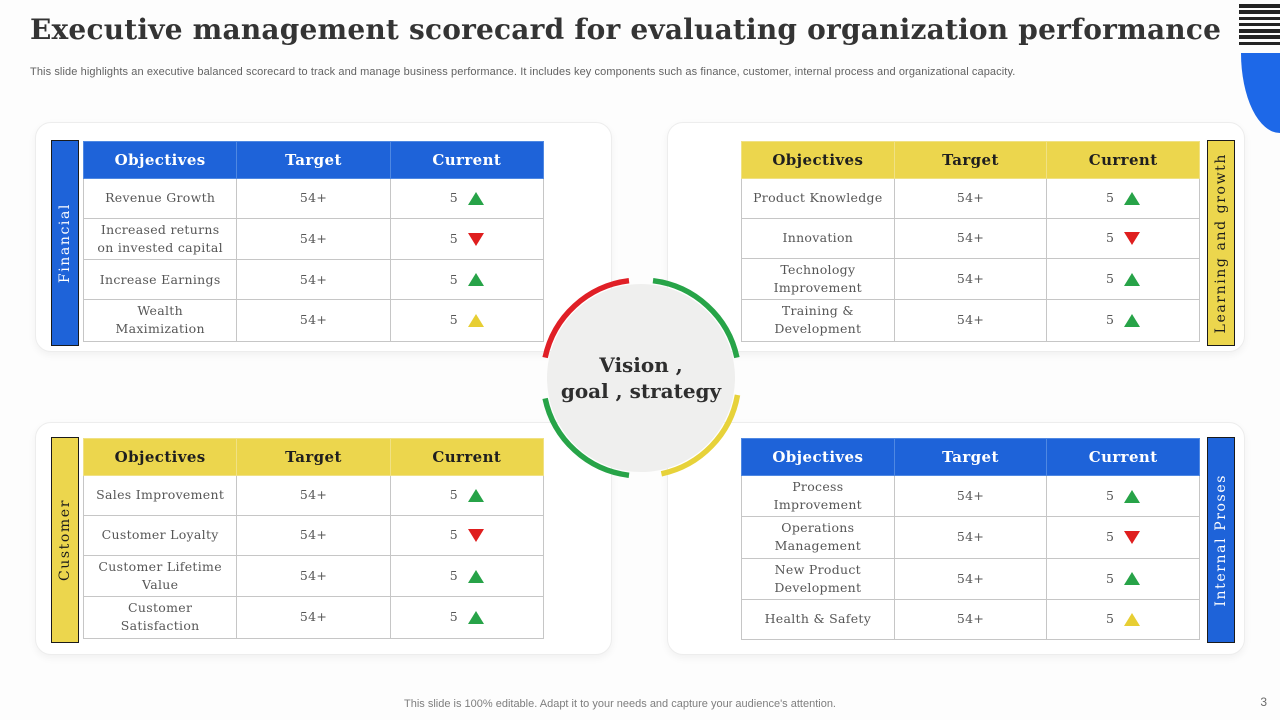 Image resolution: width=1280 pixels, height=720 pixels. Describe the element at coordinates (160, 320) in the screenshot. I see `objective-cell: Wealth Maximization` at that location.